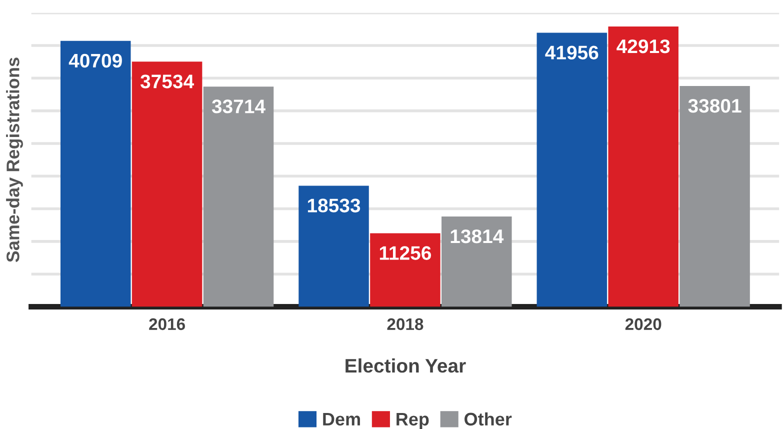 This screenshot has height=429, width=783. What do you see at coordinates (334, 205) in the screenshot?
I see `data-label: 18533` at bounding box center [334, 205].